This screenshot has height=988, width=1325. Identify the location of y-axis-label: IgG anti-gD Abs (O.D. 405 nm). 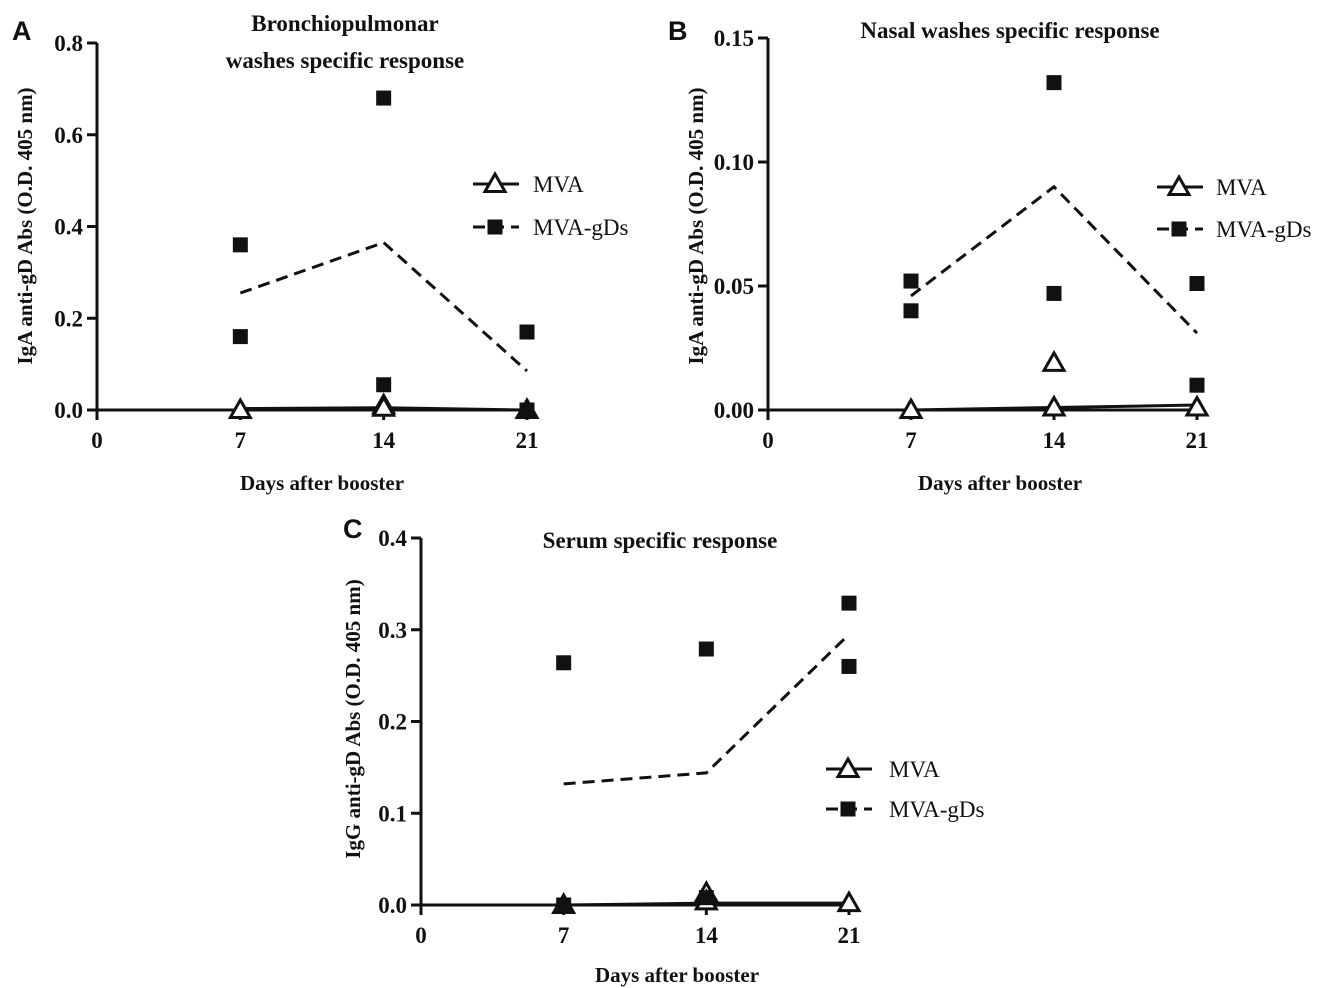
(353, 718).